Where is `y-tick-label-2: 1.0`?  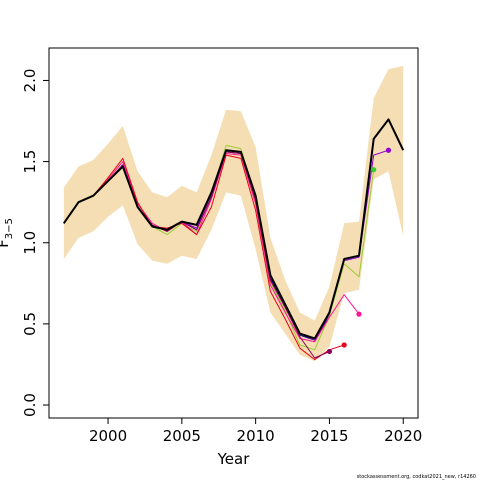 y-tick-label-2: 1.0 is located at coordinates (30, 243).